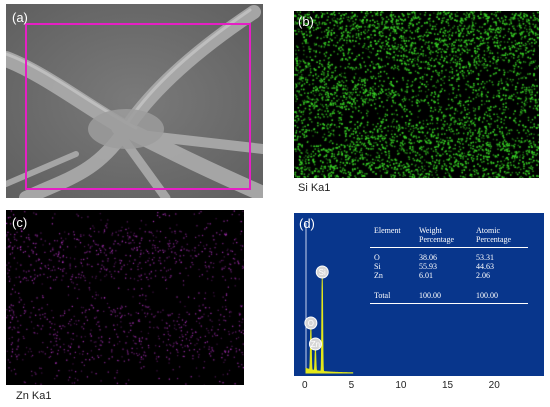 The width and height of the screenshot is (550, 407). What do you see at coordinates (351, 385) in the screenshot?
I see `x-tick-label: 5` at bounding box center [351, 385].